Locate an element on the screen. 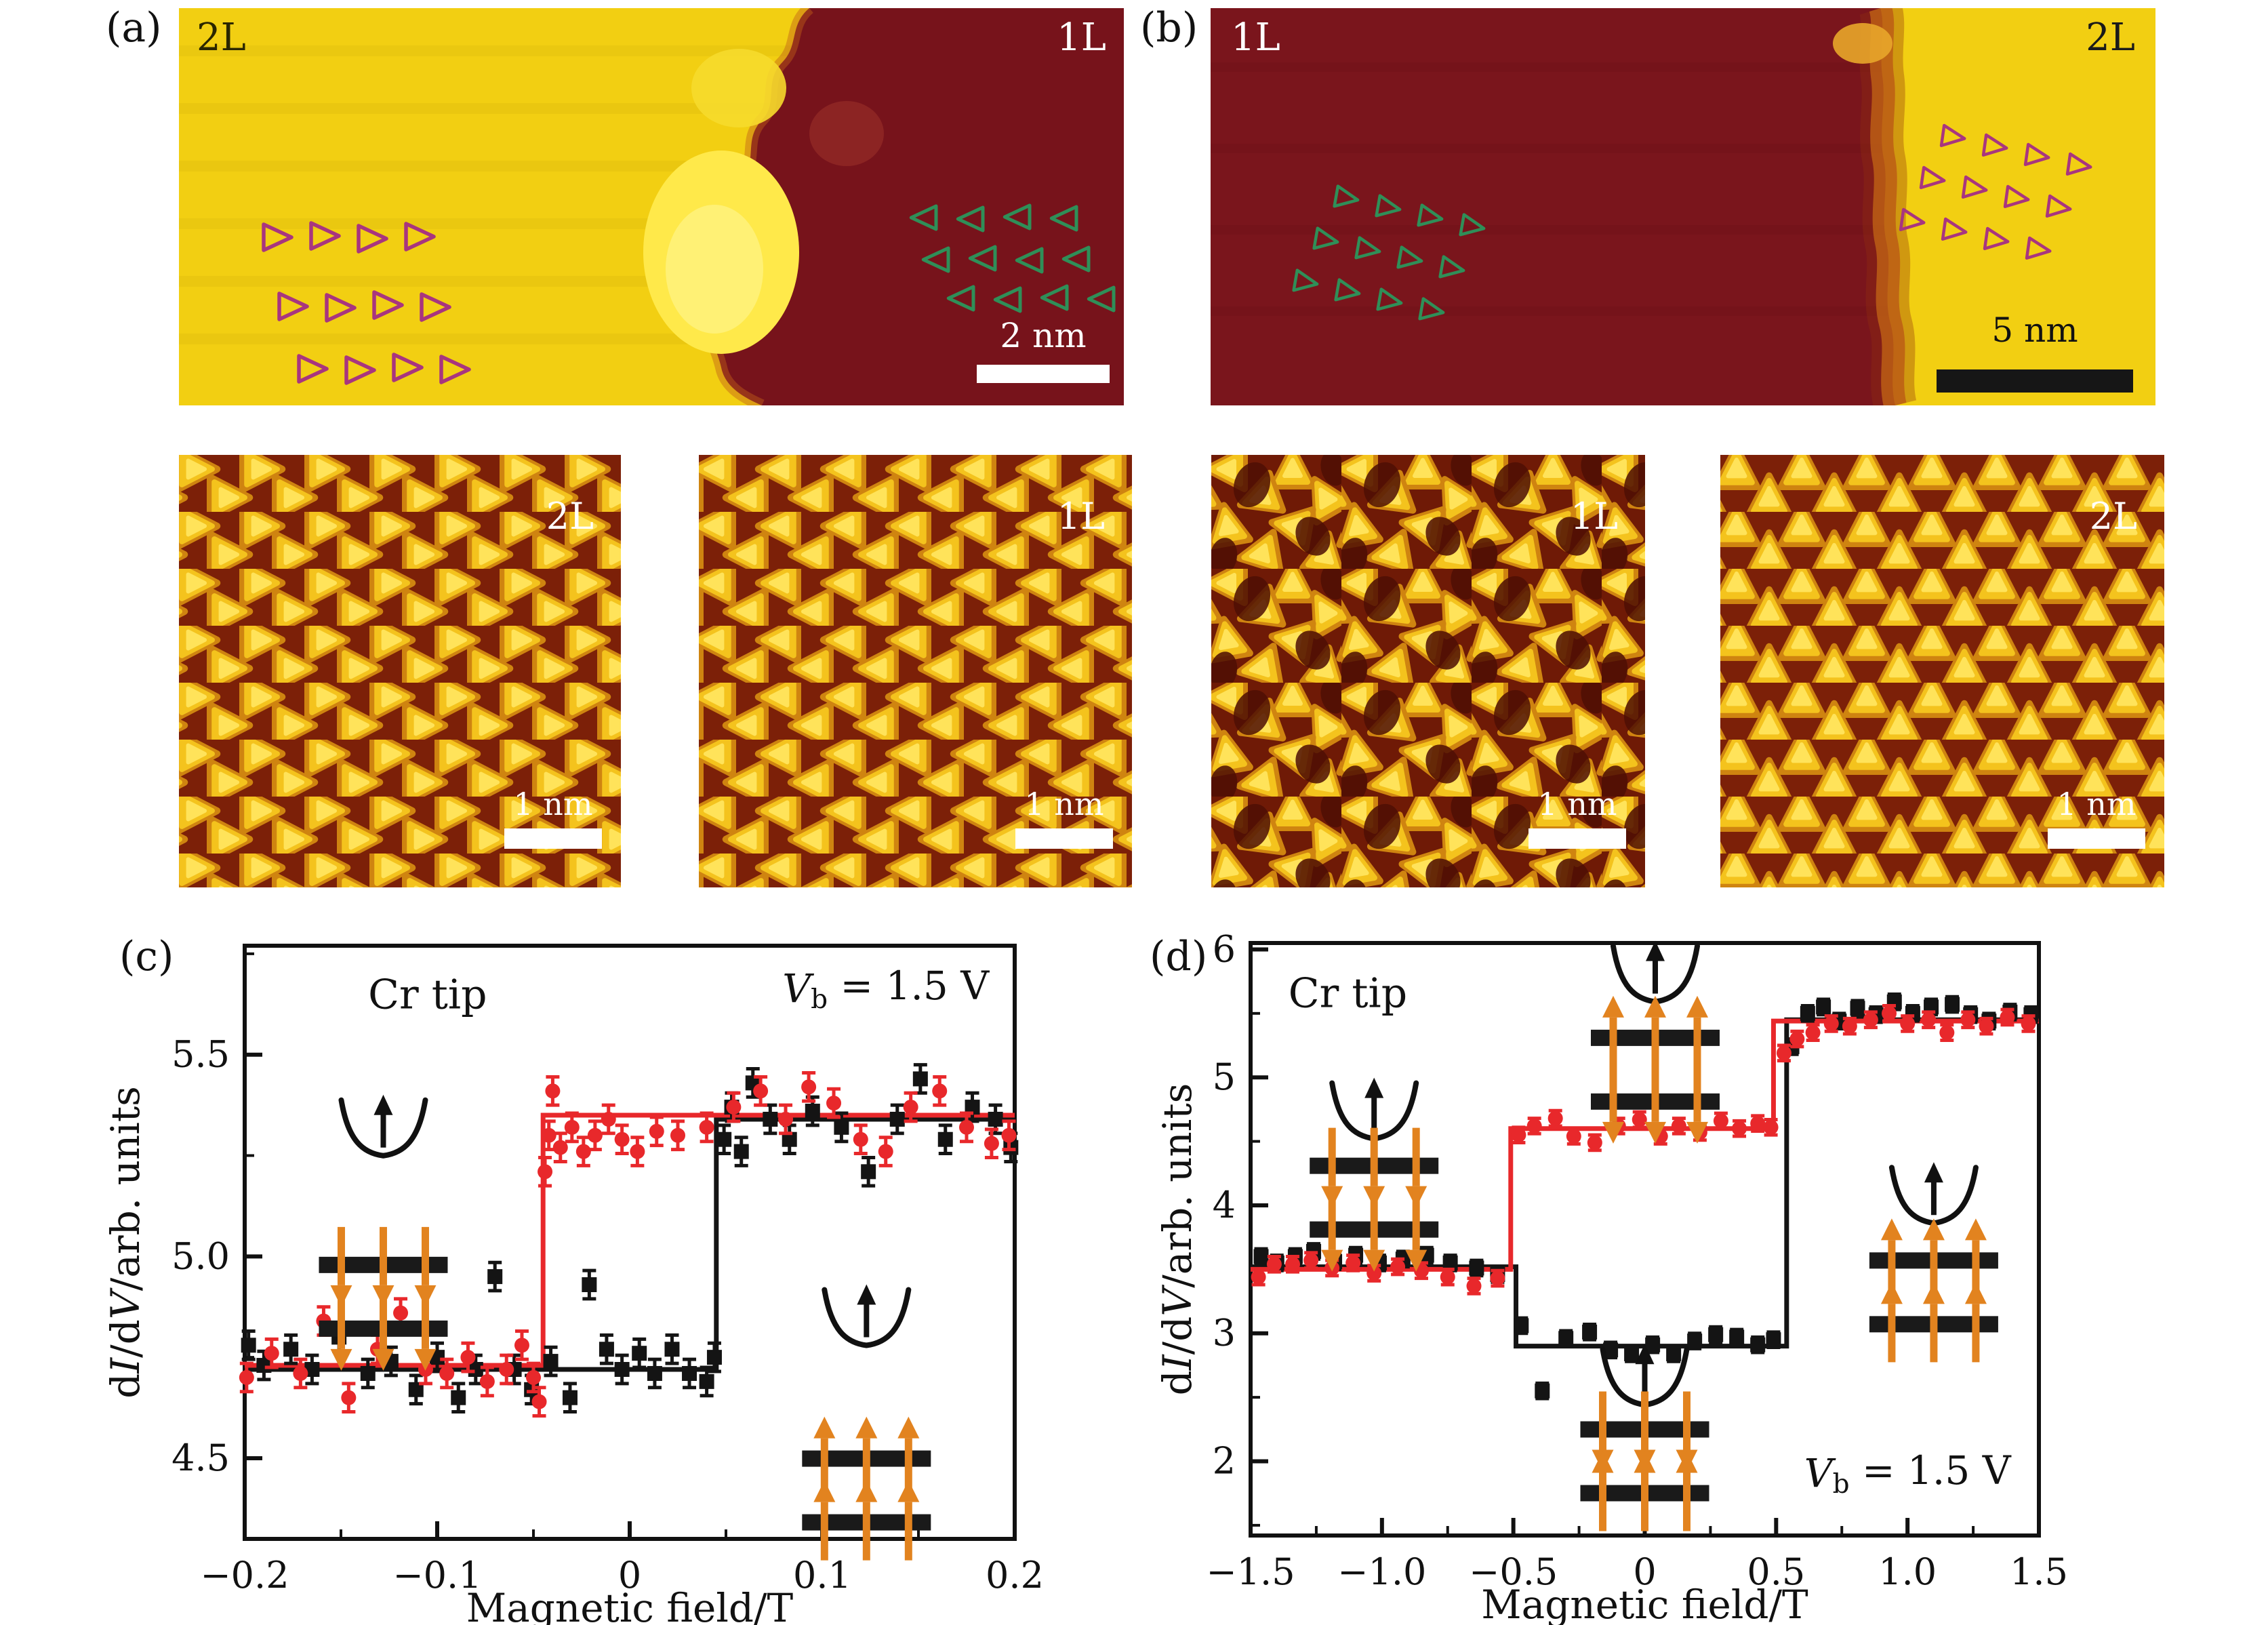  panel-d-label: (d) is located at coordinates (1179, 956).